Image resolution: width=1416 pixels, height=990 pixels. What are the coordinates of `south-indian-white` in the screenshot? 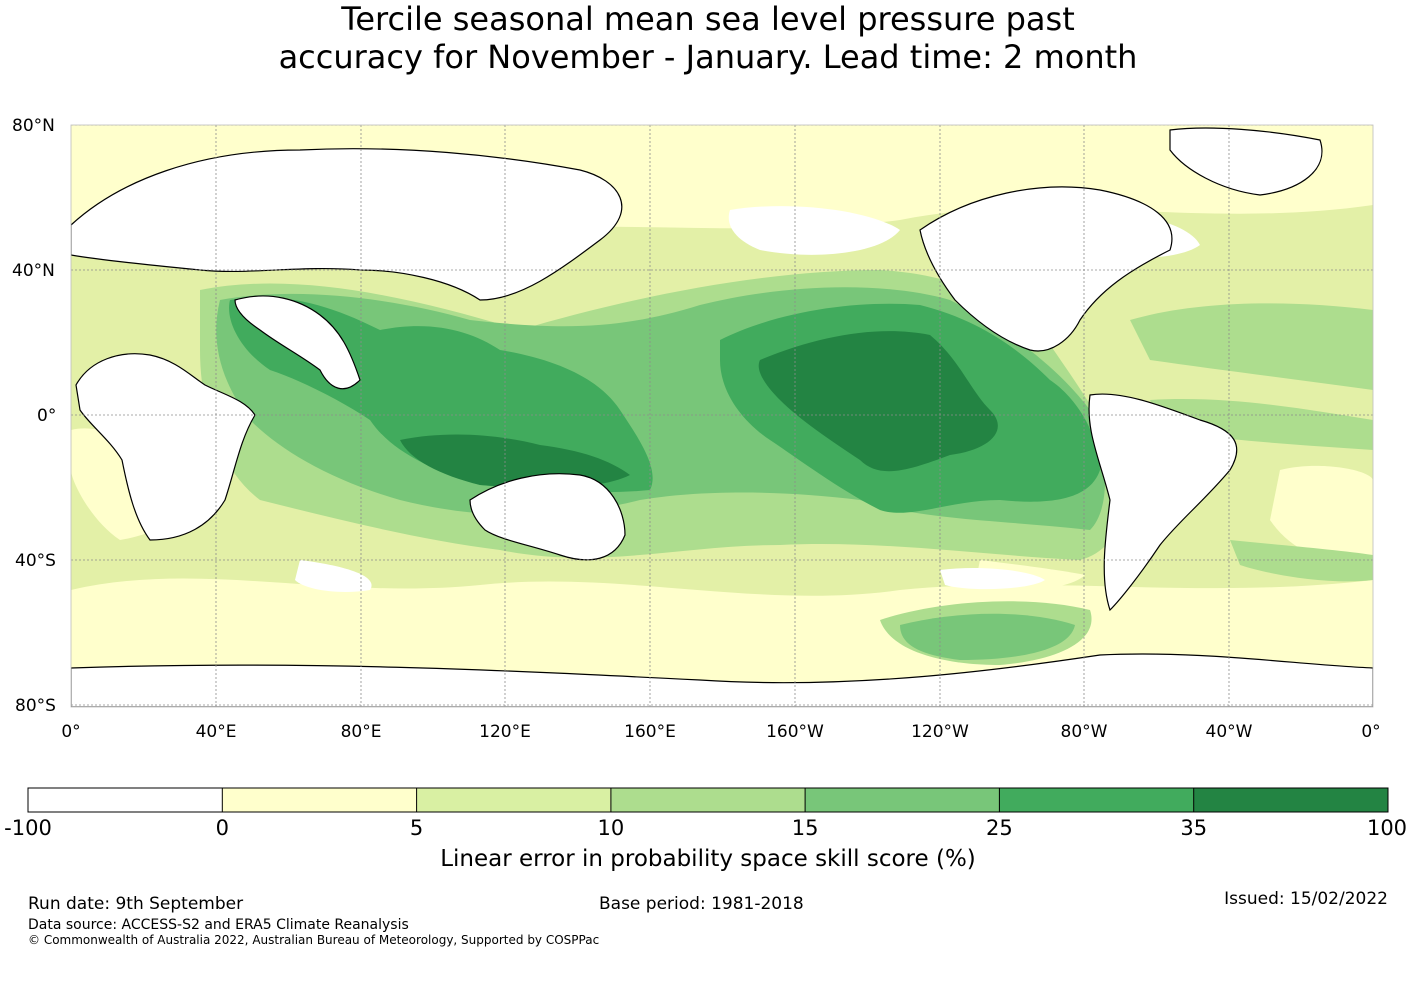 It's located at (333, 576).